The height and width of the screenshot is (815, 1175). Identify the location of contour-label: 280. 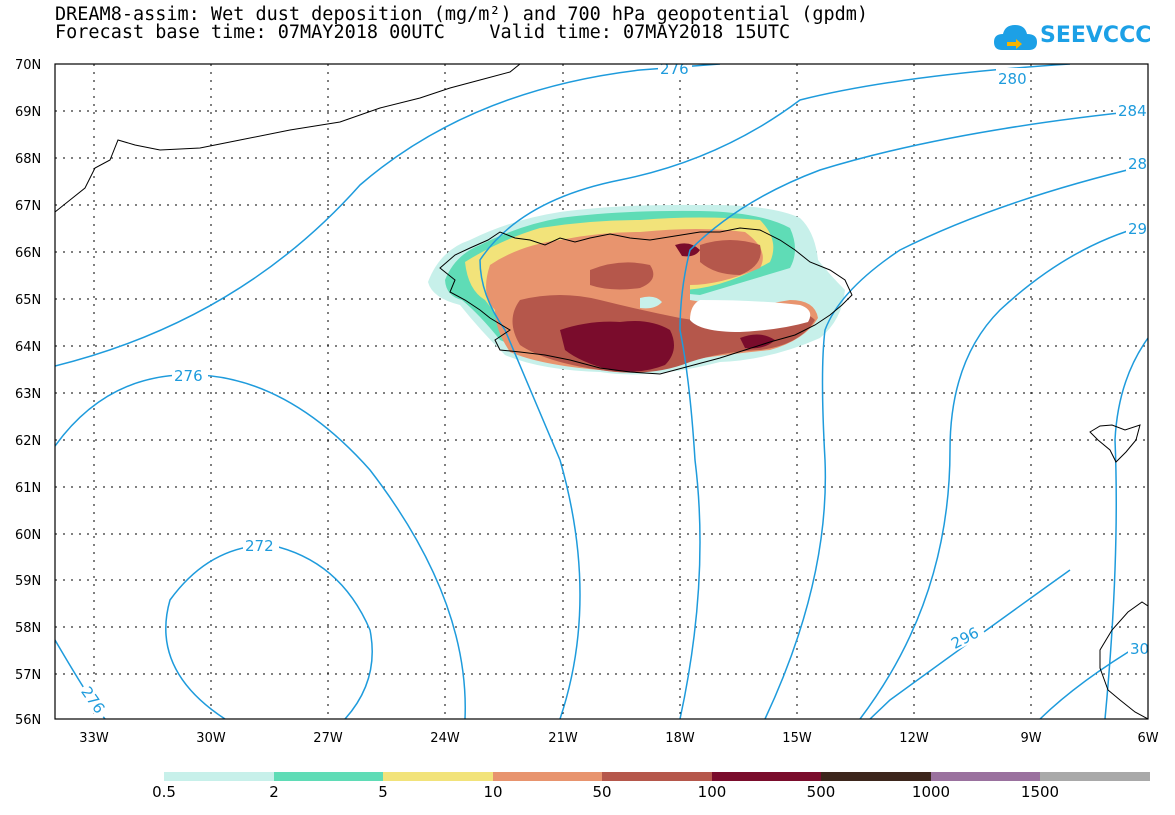
(1012, 79).